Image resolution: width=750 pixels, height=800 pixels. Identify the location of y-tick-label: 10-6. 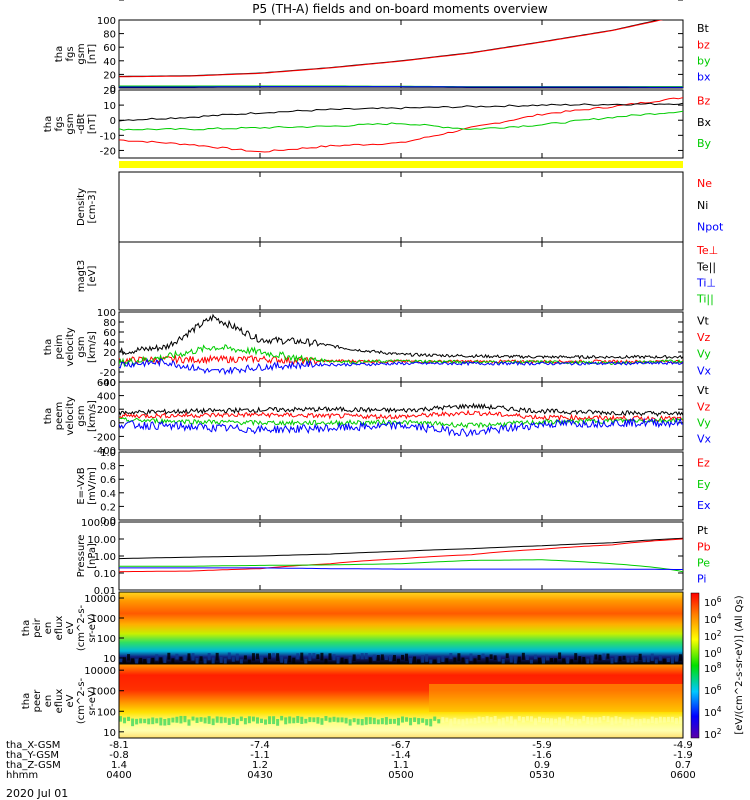
(106, 1).